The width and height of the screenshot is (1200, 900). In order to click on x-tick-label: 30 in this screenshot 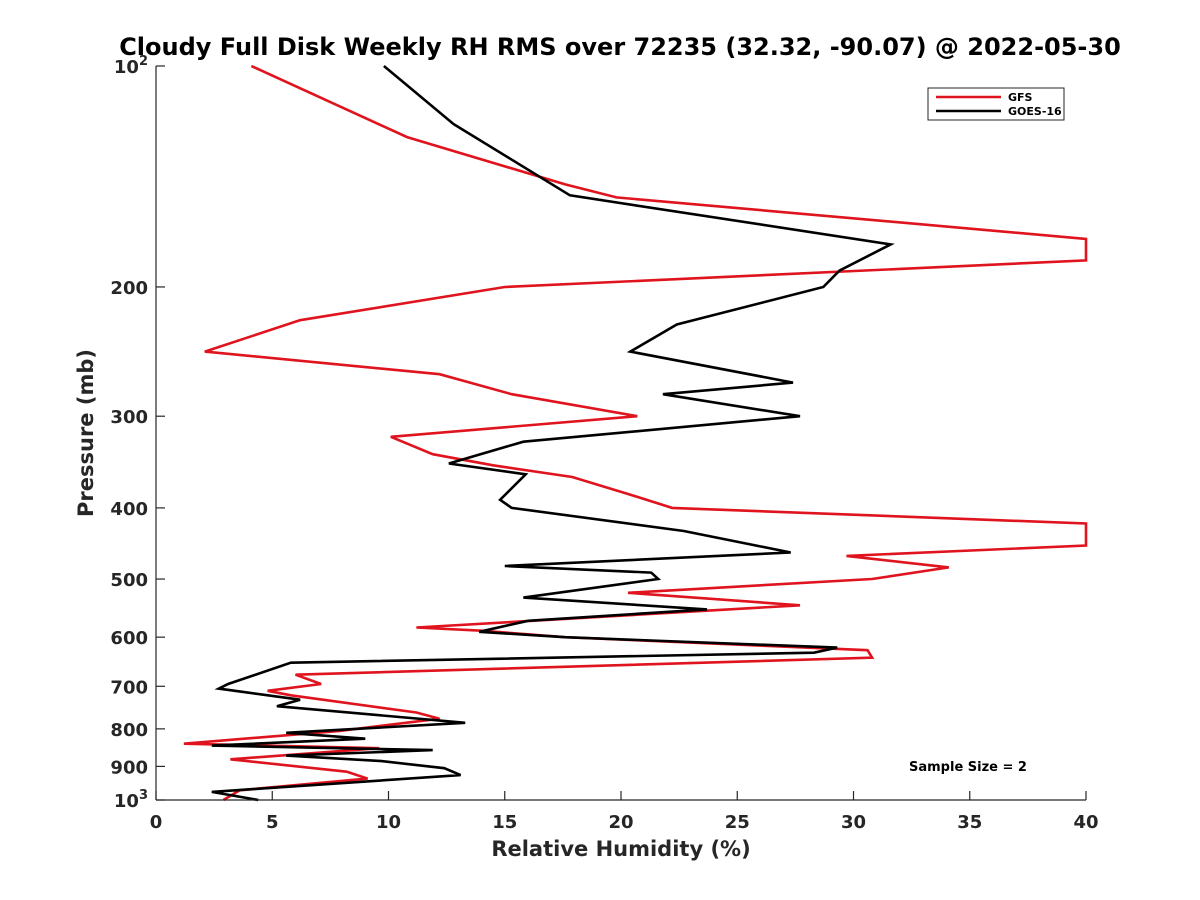, I will do `click(853, 822)`.